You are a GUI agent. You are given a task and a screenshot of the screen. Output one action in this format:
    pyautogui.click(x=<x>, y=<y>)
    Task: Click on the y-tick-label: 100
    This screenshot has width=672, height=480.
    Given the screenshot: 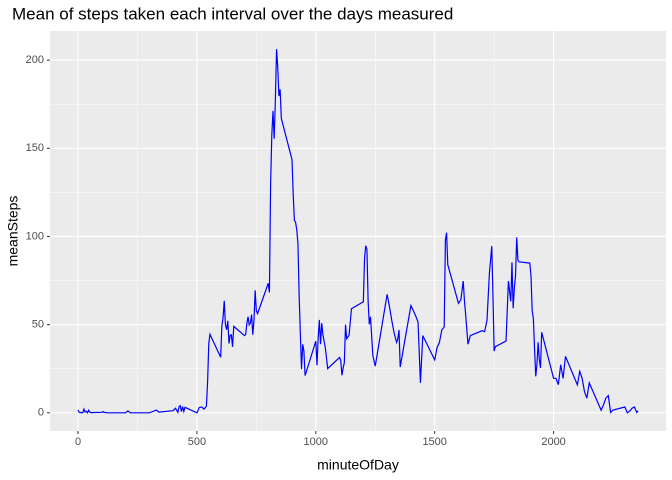 What is the action you would take?
    pyautogui.click(x=35, y=236)
    